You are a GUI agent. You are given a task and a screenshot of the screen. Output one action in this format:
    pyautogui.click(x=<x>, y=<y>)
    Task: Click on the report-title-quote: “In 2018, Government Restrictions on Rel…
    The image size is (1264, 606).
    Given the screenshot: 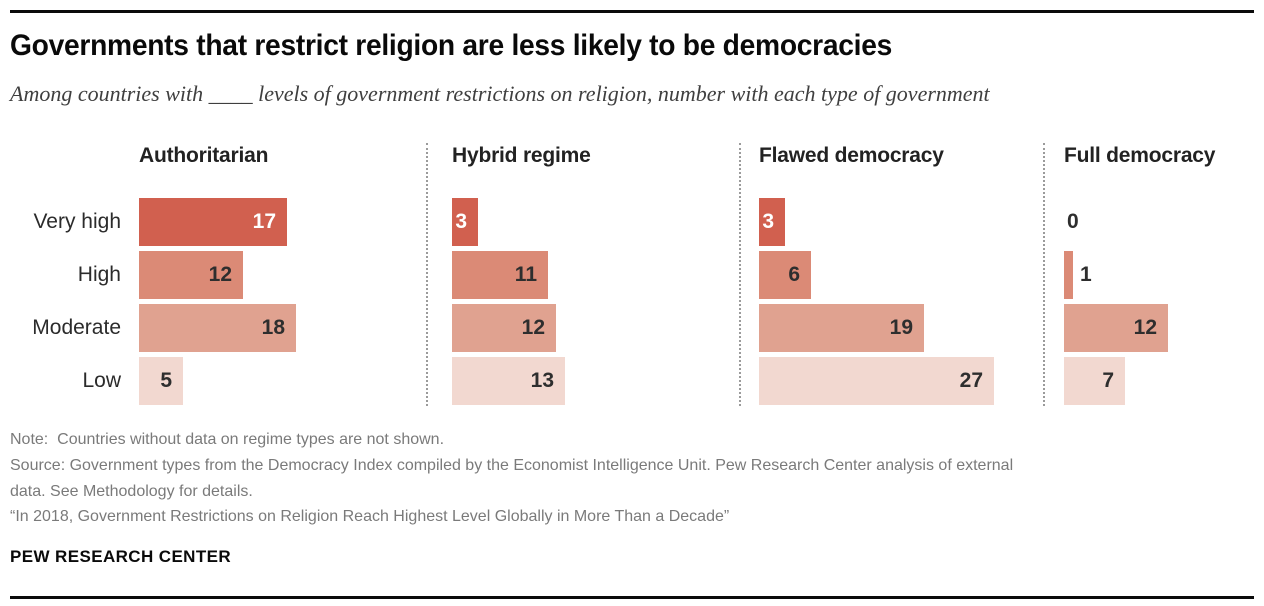 What is the action you would take?
    pyautogui.click(x=370, y=516)
    